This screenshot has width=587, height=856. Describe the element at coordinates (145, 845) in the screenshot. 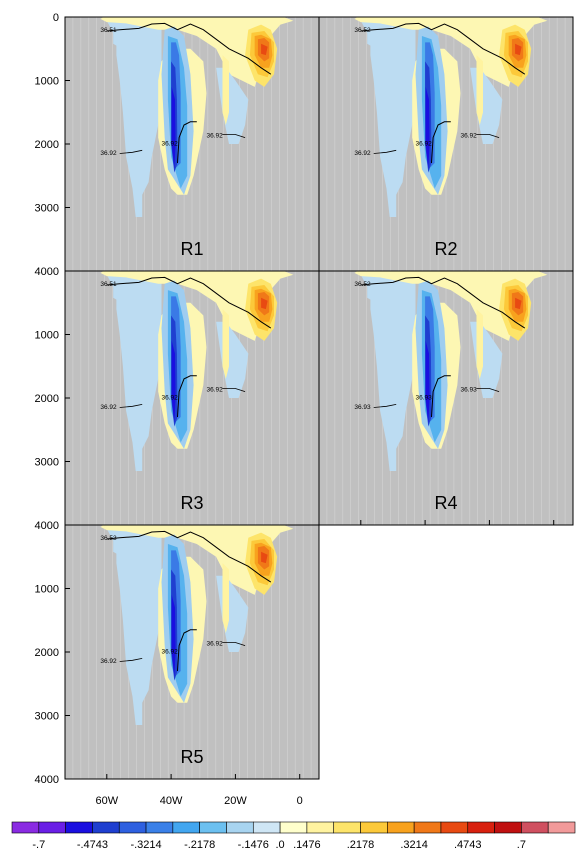

I see `colorbar-label: -.3214` at that location.